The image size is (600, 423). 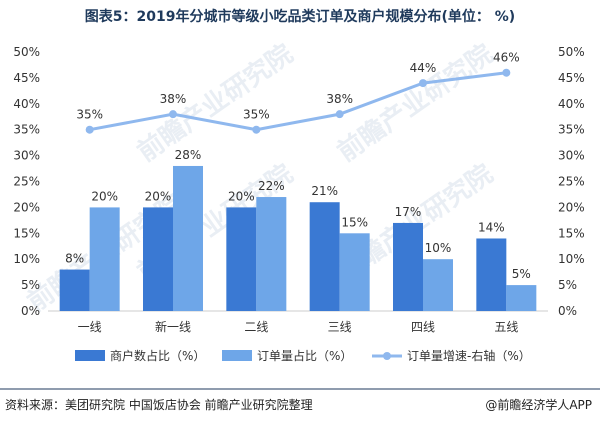 What do you see at coordinates (340, 327) in the screenshot?
I see `x-tick-label: 三线` at bounding box center [340, 327].